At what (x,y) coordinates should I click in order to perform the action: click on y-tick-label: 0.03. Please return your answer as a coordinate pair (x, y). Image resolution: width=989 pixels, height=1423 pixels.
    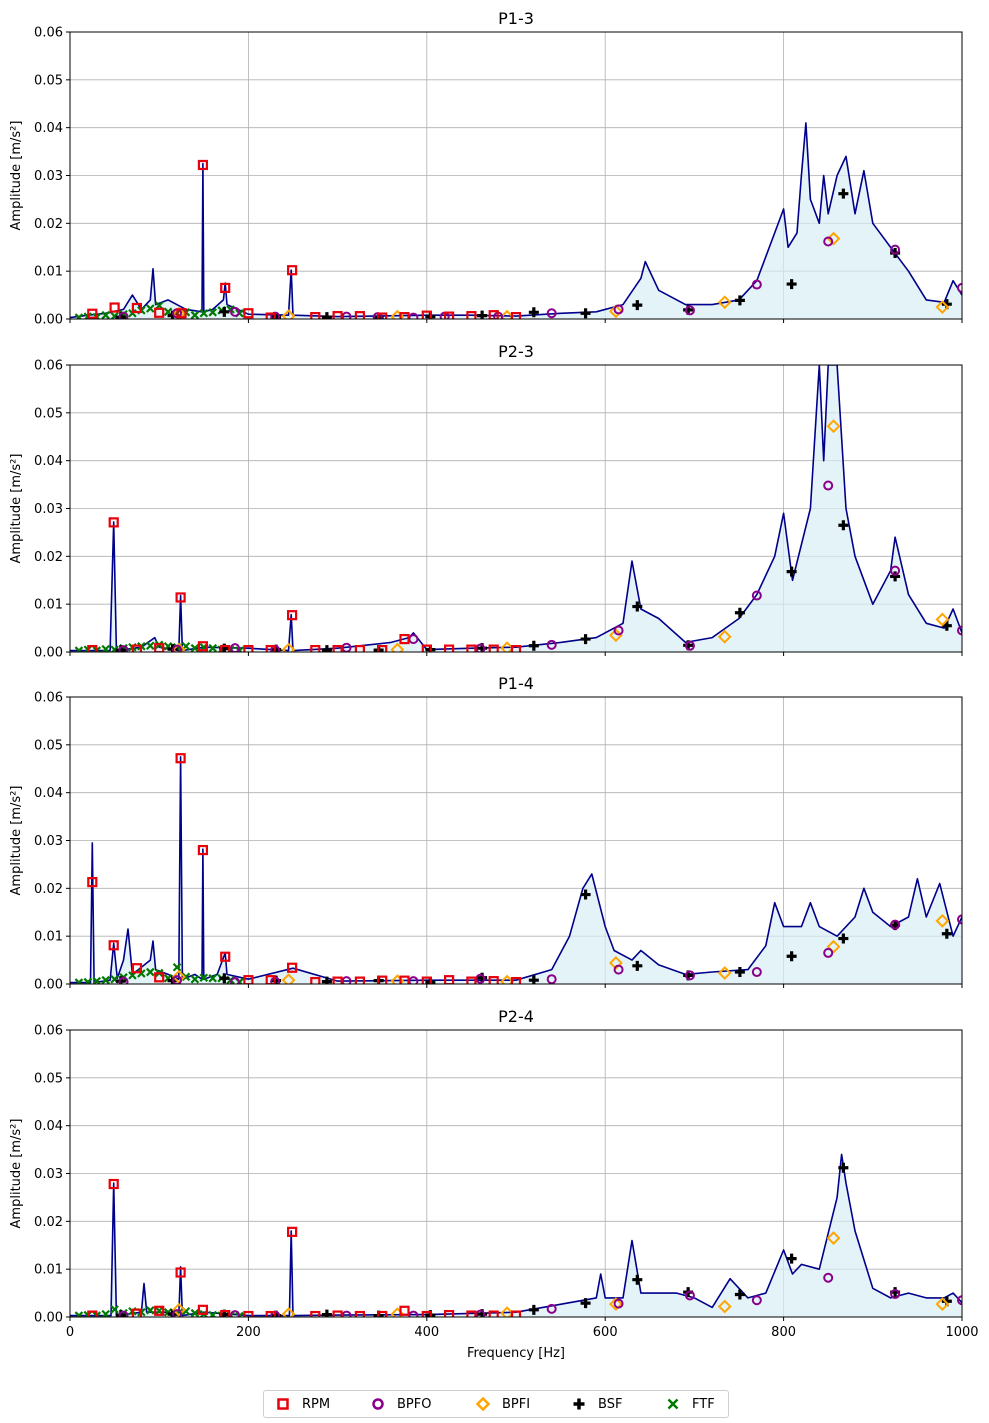
    Looking at the image, I should click on (48, 1174).